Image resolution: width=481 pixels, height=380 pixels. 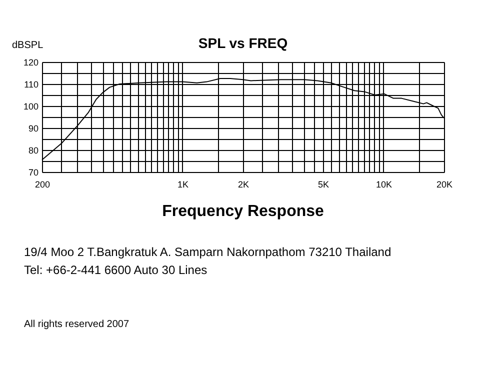 What do you see at coordinates (31, 85) in the screenshot?
I see `y-tick-label: 110` at bounding box center [31, 85].